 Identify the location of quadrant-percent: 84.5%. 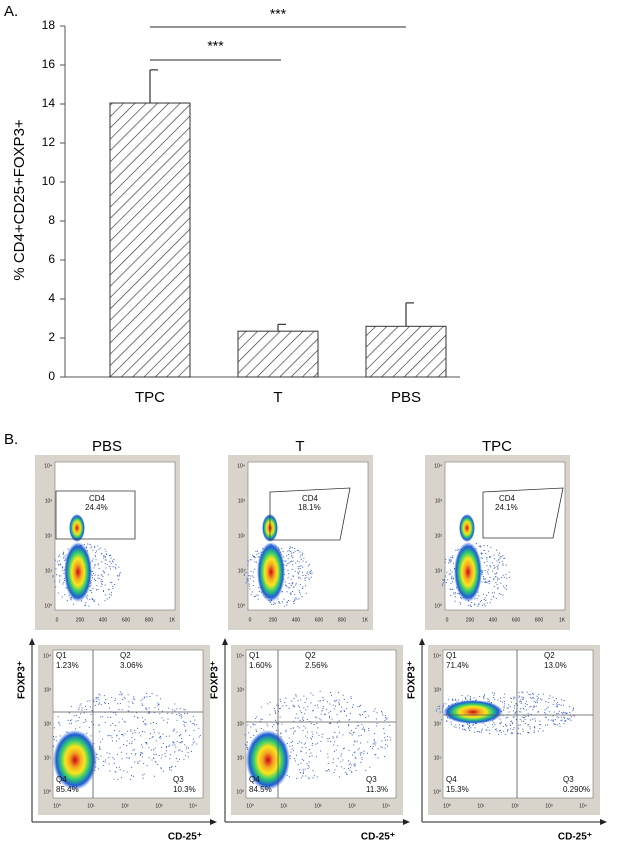
(260, 789).